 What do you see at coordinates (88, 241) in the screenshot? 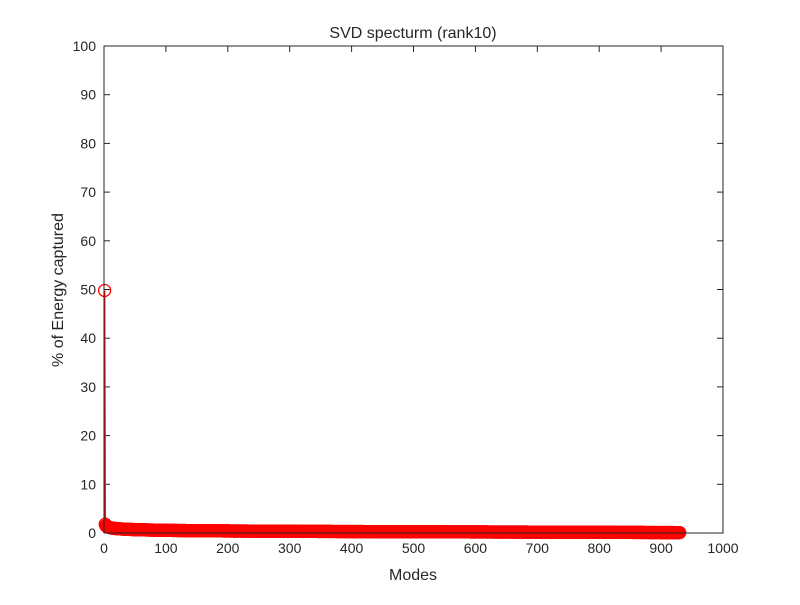
I see `y-tick-label: 60` at bounding box center [88, 241].